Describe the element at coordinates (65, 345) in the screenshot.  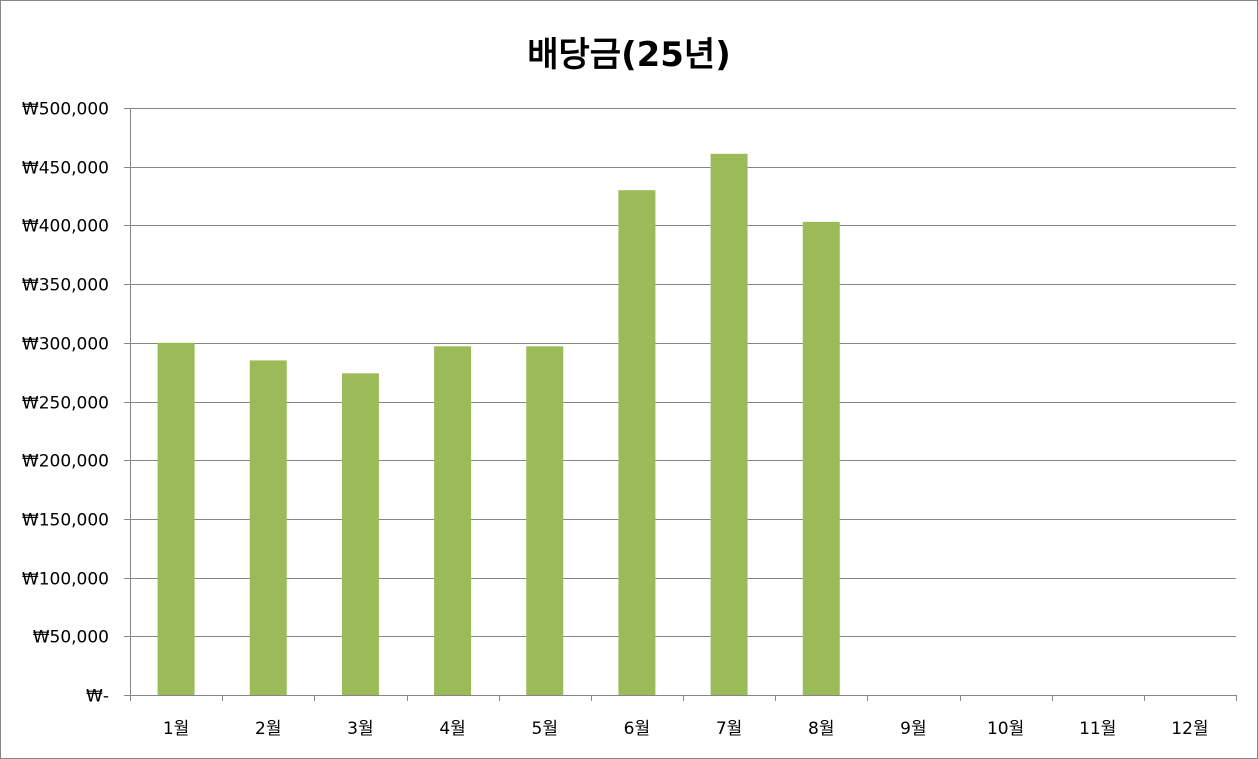
I see `y-tick-label: ₩300,000` at that location.